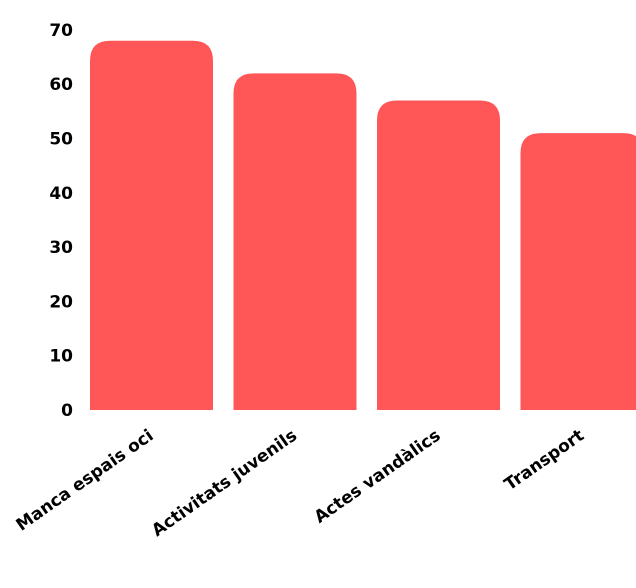 The height and width of the screenshot is (588, 636). I want to click on bar-actes-vand-lics, so click(438, 255).